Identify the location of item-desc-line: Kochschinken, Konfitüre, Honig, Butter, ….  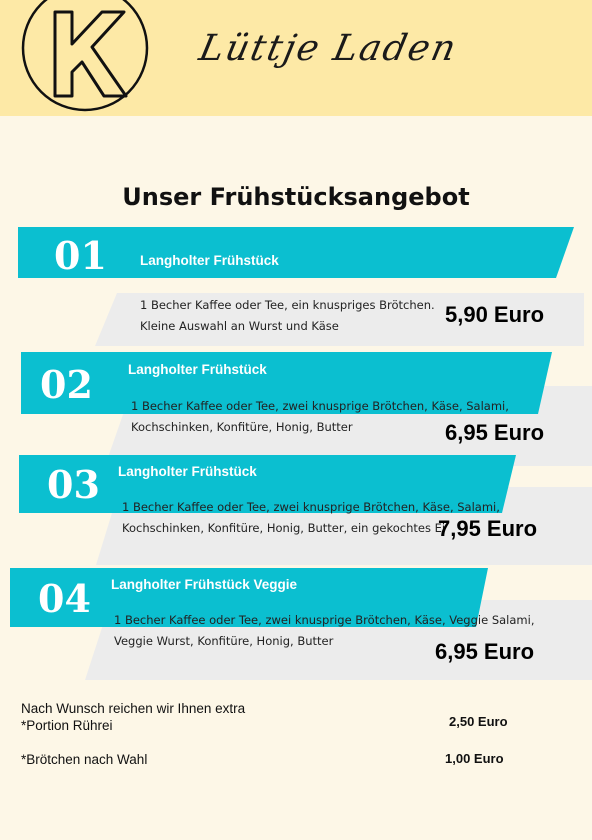
(284, 528).